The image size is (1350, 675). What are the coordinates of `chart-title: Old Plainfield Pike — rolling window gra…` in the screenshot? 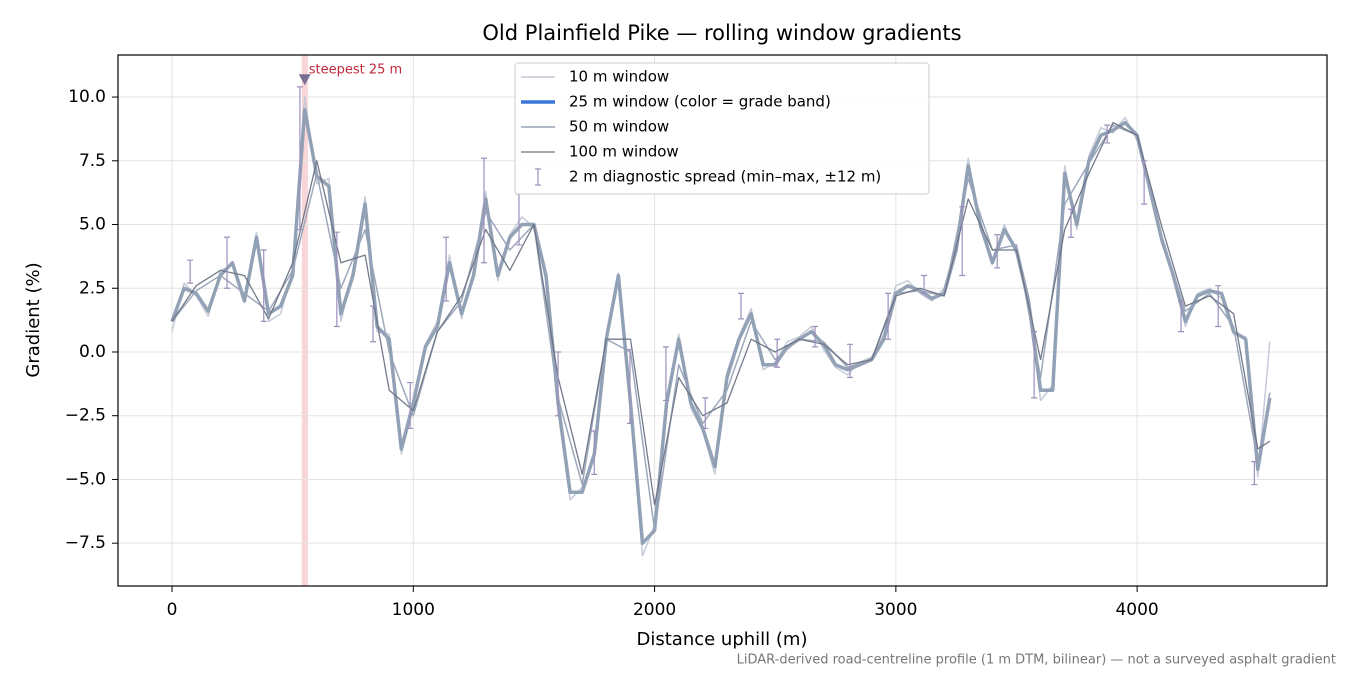 It's located at (721, 33).